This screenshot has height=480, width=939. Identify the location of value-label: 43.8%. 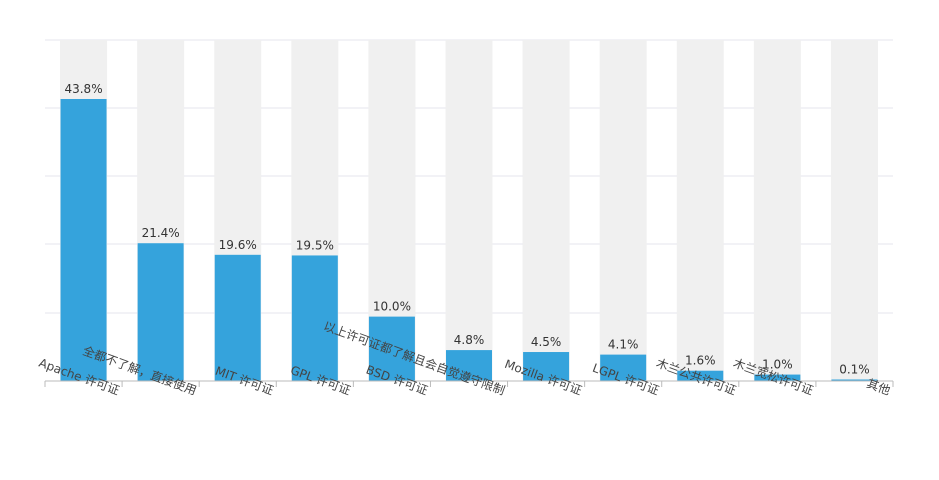
(83, 89).